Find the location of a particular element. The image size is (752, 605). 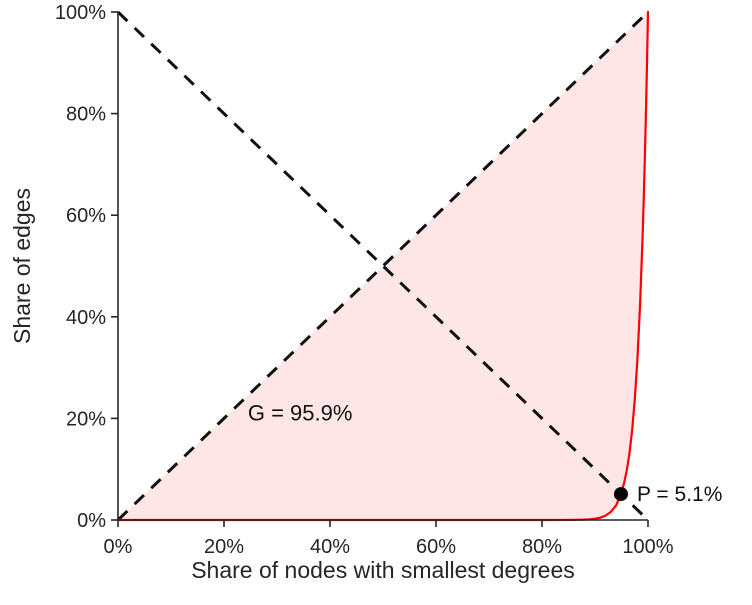

x-tick-label: 100% is located at coordinates (647, 547).